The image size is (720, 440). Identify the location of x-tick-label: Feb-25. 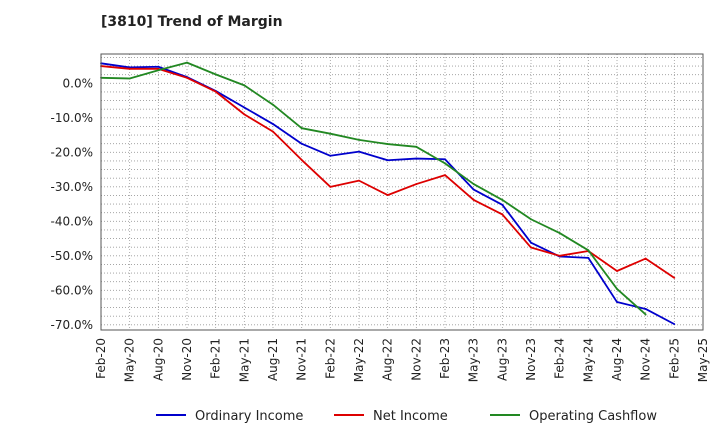
(674, 358).